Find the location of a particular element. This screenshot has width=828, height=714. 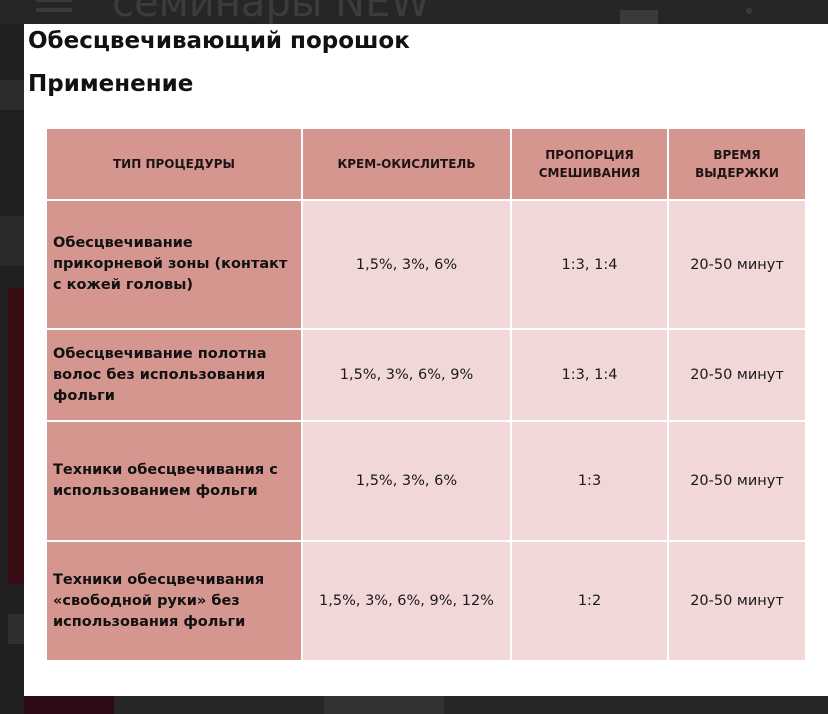

calendar-icon is located at coordinates (639, 17).